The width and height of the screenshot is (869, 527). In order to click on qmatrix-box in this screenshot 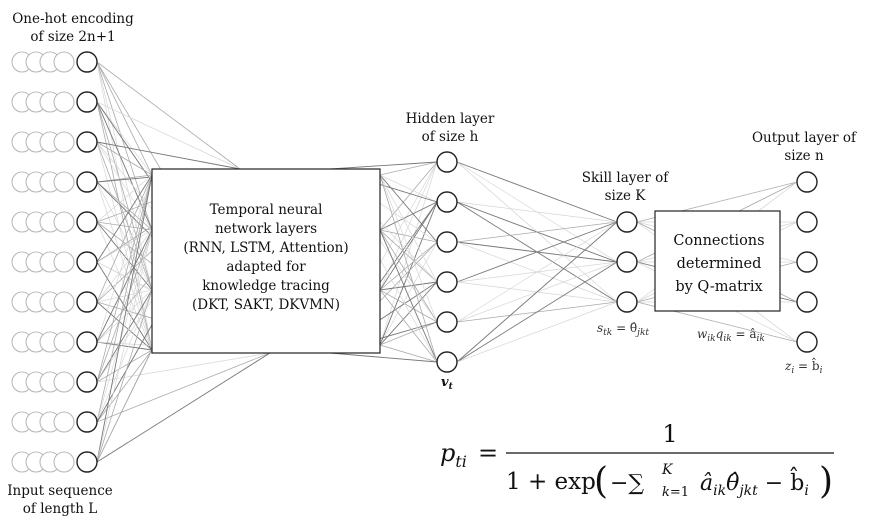, I will do `click(717, 261)`.